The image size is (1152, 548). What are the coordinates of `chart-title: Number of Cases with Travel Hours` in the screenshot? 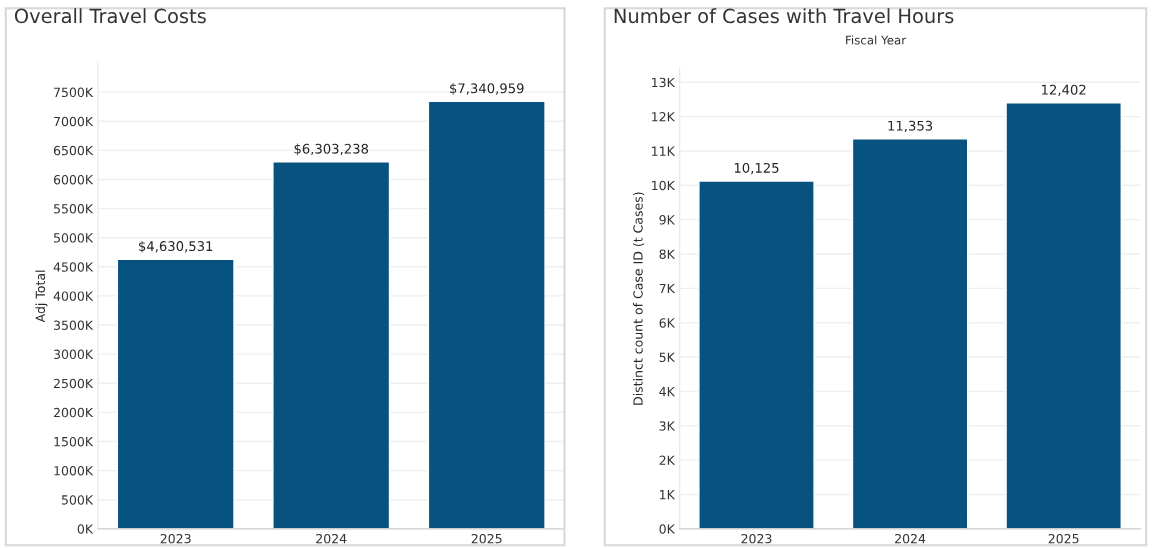 It's located at (784, 16).